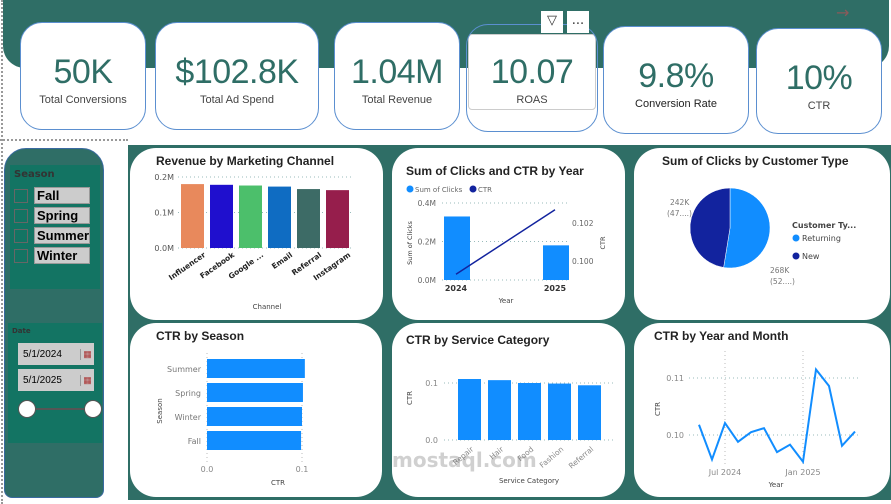 Image resolution: width=891 pixels, height=504 pixels. Describe the element at coordinates (478, 340) in the screenshot. I see `chart-title: CTR by Service Category` at that location.